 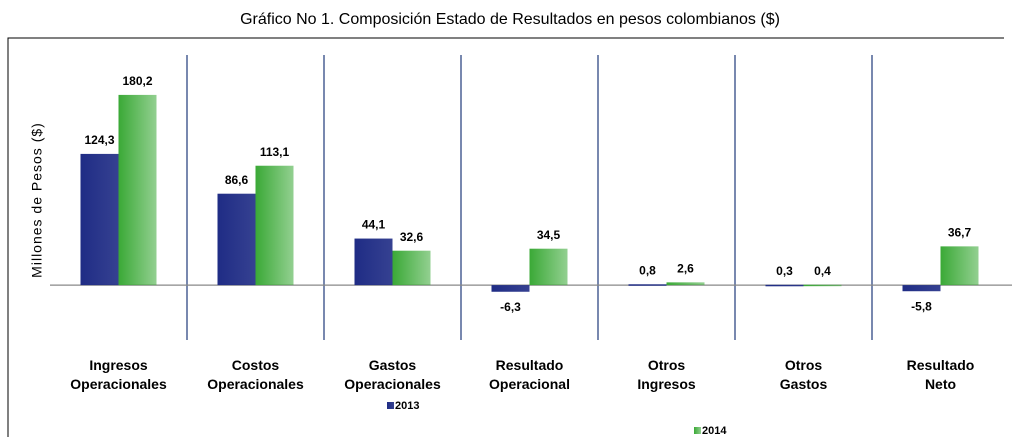 I want to click on value-label: 32,6, so click(x=412, y=237).